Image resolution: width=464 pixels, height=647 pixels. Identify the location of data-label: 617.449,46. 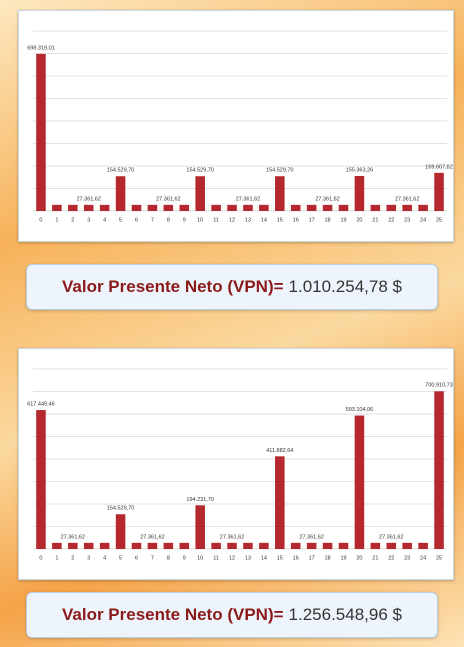
(41, 405).